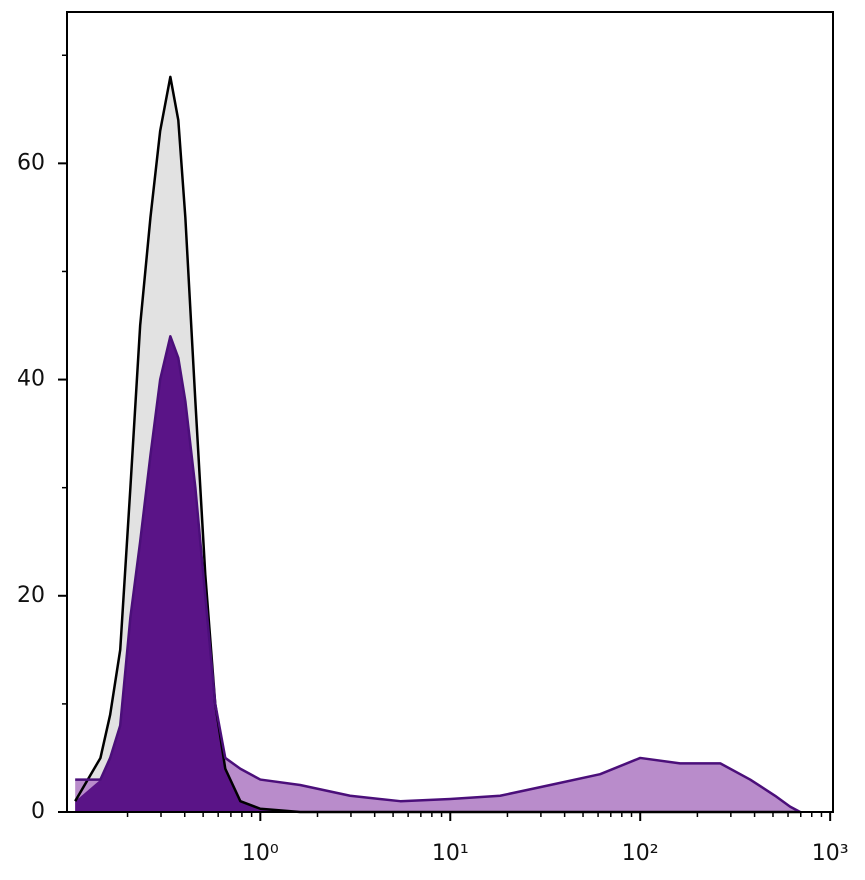  Describe the element at coordinates (450, 853) in the screenshot. I see `x-tick-label: 10¹` at that location.